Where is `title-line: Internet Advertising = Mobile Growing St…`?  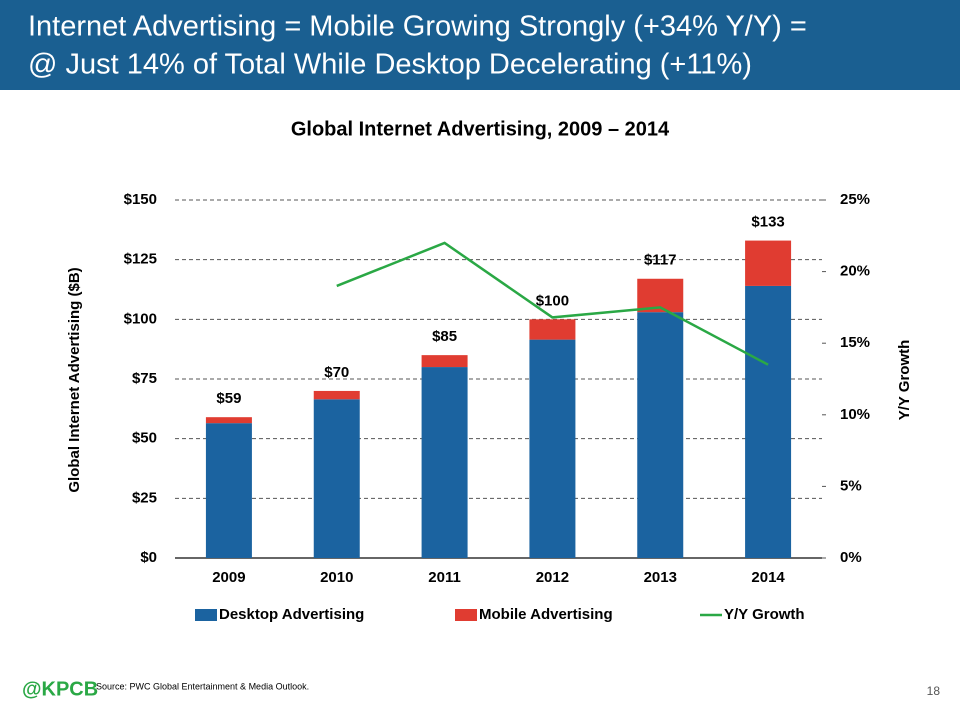
title-line: Internet Advertising = Mobile Growing St… is located at coordinates (417, 27).